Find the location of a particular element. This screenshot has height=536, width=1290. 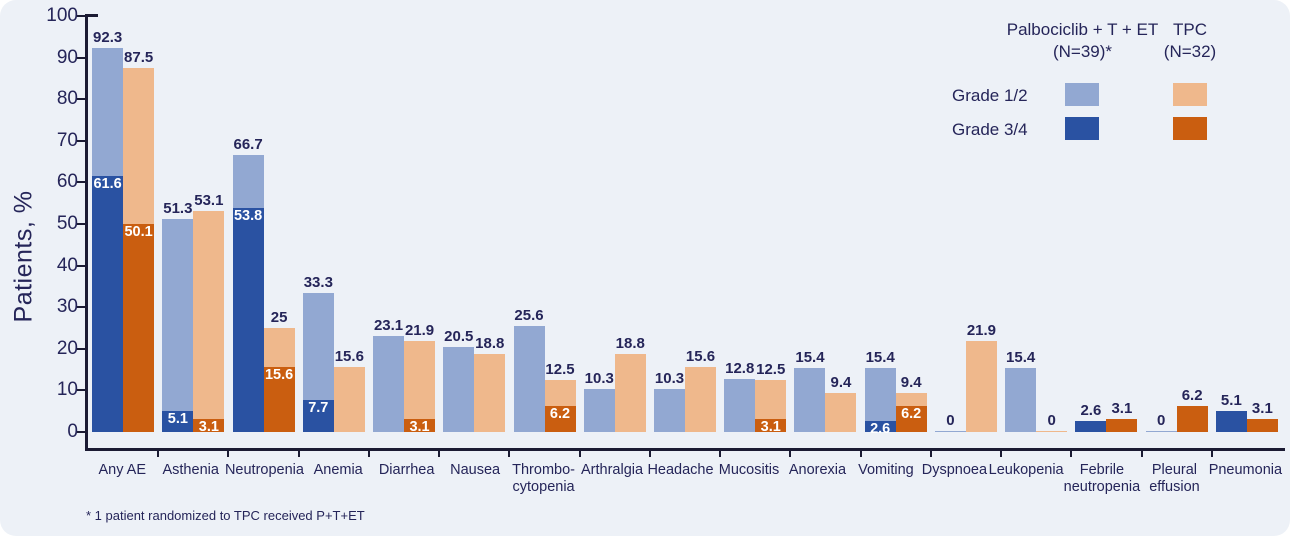

bar-value-label: 12.8 is located at coordinates (740, 368).